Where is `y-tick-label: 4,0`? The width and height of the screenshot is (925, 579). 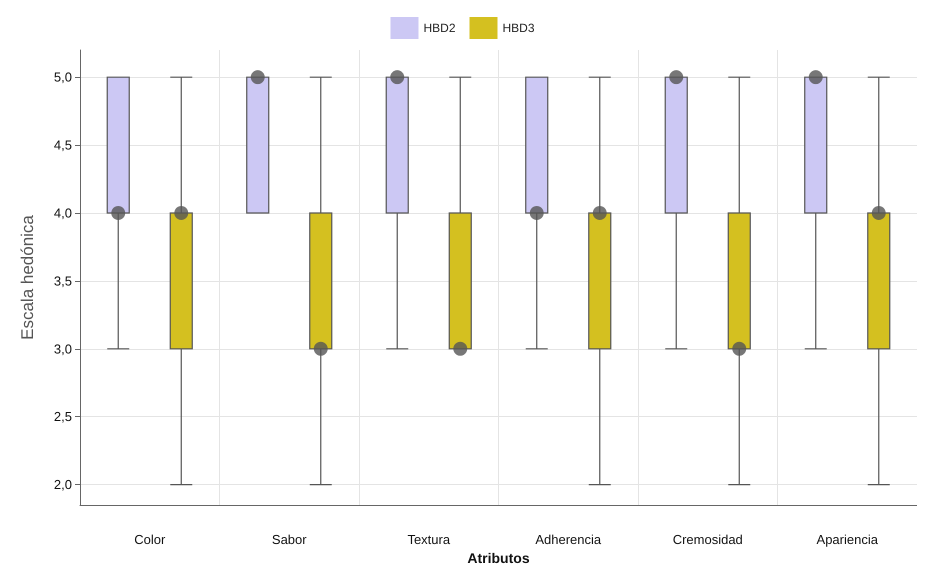 y-tick-label: 4,0 is located at coordinates (63, 212).